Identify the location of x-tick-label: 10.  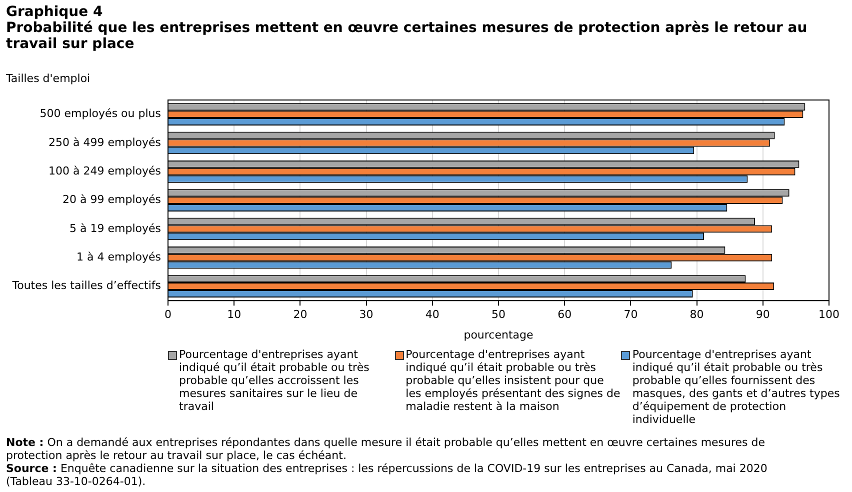
(234, 315).